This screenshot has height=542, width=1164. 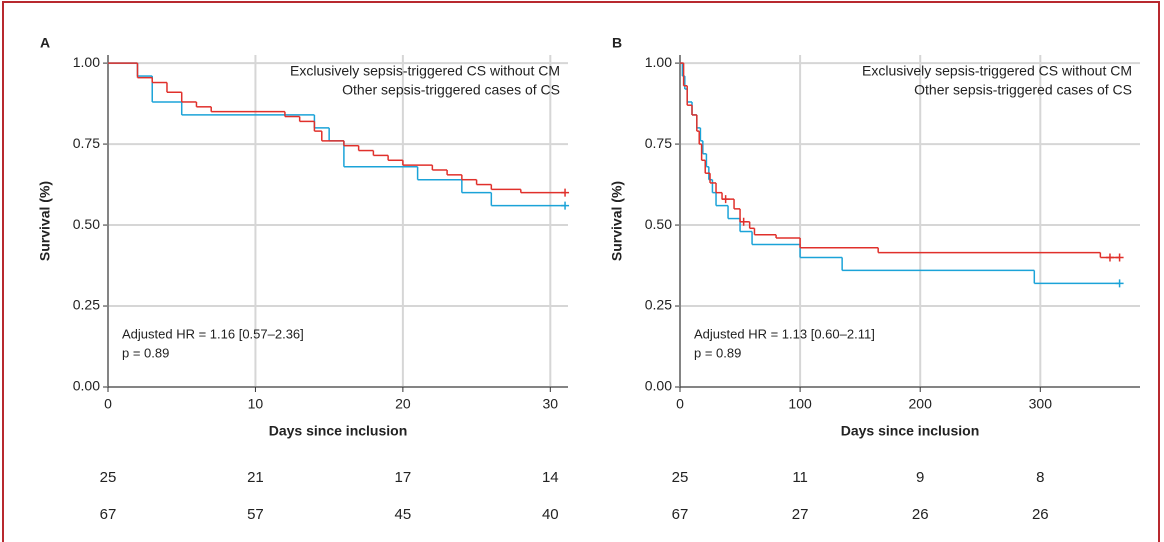 What do you see at coordinates (213, 333) in the screenshot?
I see `annotation: Adjusted HR = 1.16 [0.57–2.36]` at bounding box center [213, 333].